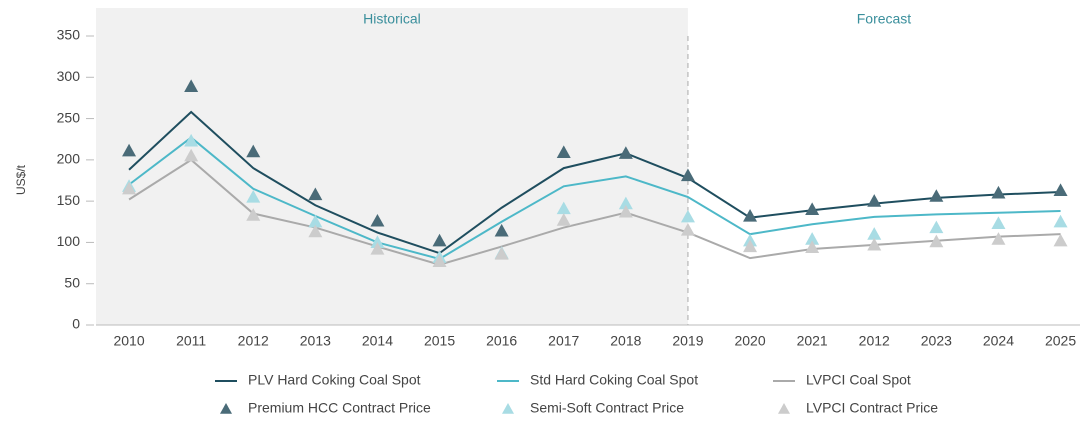  I want to click on y-tick-label: 0, so click(76, 324).